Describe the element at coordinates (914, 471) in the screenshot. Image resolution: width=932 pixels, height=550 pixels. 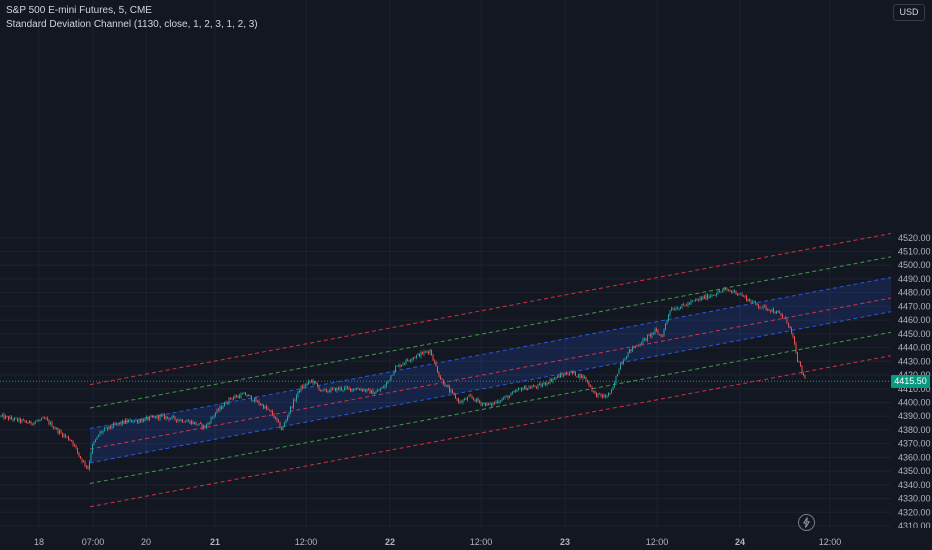
I see `price-tick-label: 4350.00` at that location.